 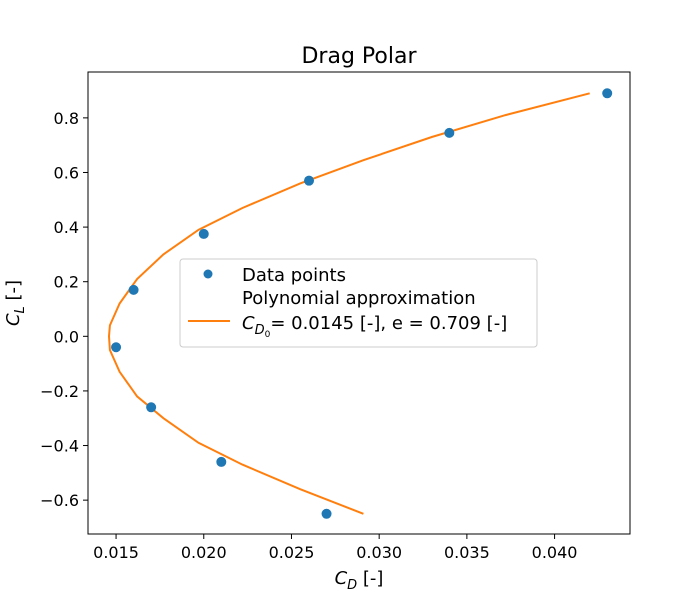 What do you see at coordinates (66, 227) in the screenshot?
I see `y-tick-label: 0.4` at bounding box center [66, 227].